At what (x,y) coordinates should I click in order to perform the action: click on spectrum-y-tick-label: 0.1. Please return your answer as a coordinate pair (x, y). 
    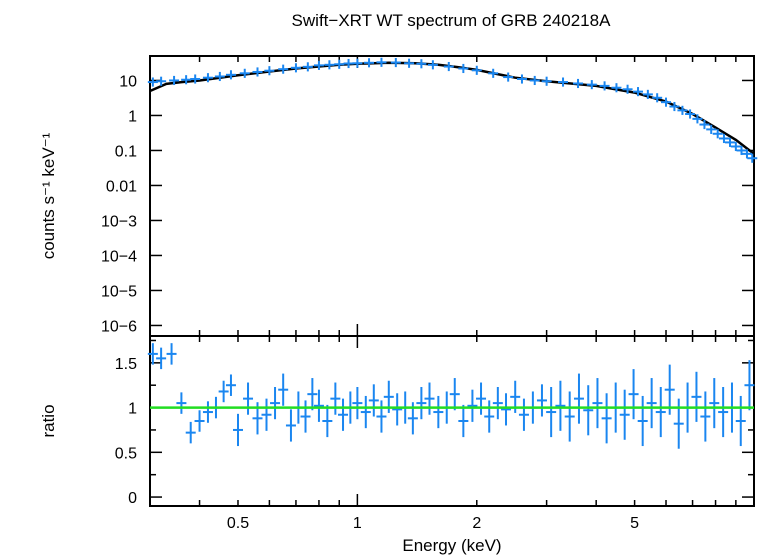
    Looking at the image, I should click on (126, 151).